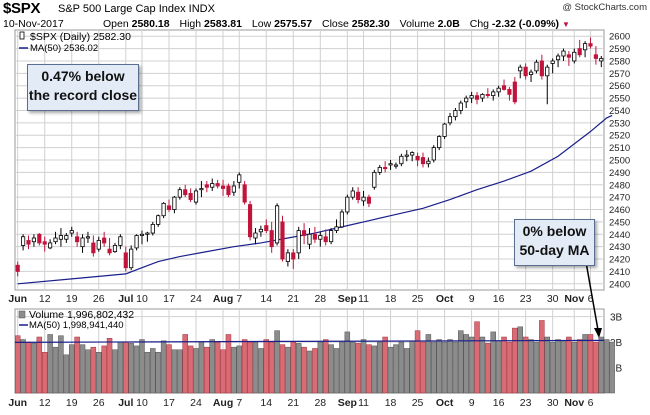 This screenshot has width=650, height=415. What do you see at coordinates (418, 403) in the screenshot?
I see `volume-x-tick-label: 25` at bounding box center [418, 403].